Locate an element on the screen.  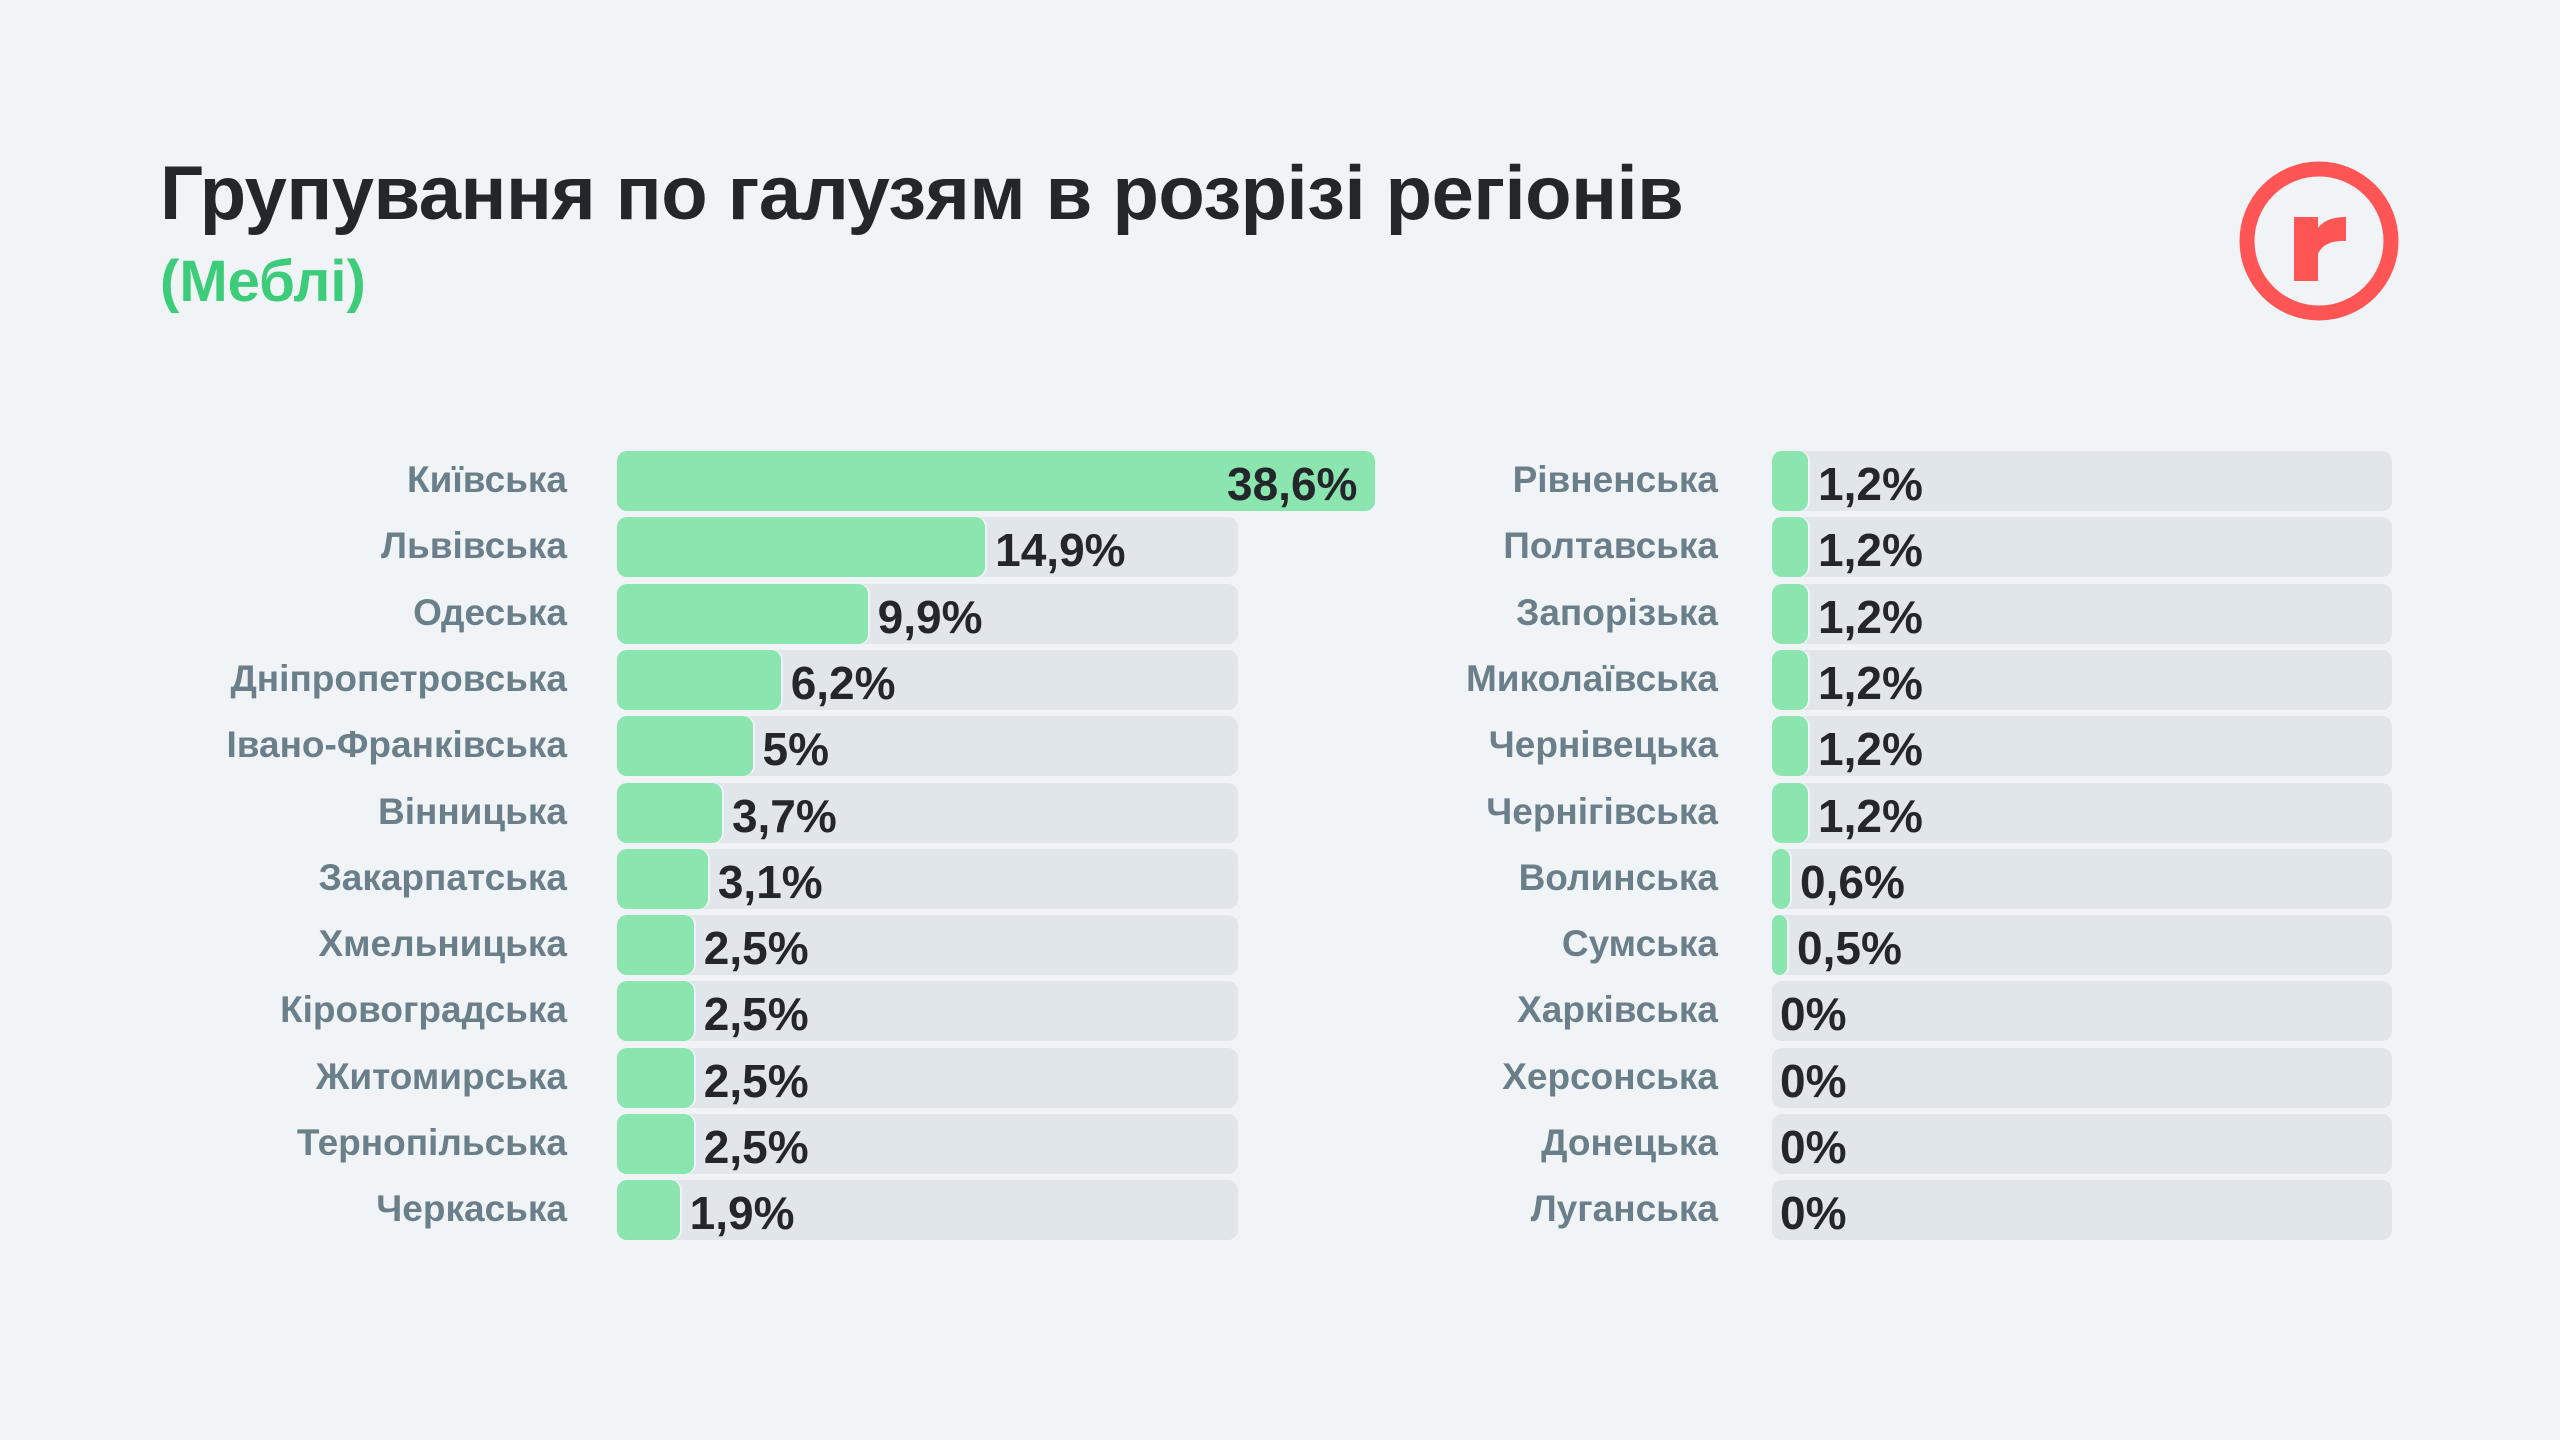
category-label: Харківська is located at coordinates (1617, 1010).